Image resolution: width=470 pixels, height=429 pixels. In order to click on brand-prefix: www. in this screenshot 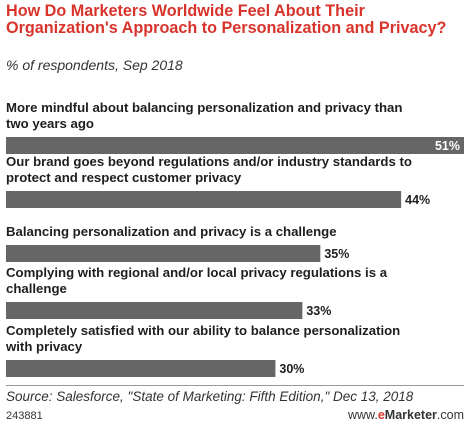, I will do `click(362, 415)`.